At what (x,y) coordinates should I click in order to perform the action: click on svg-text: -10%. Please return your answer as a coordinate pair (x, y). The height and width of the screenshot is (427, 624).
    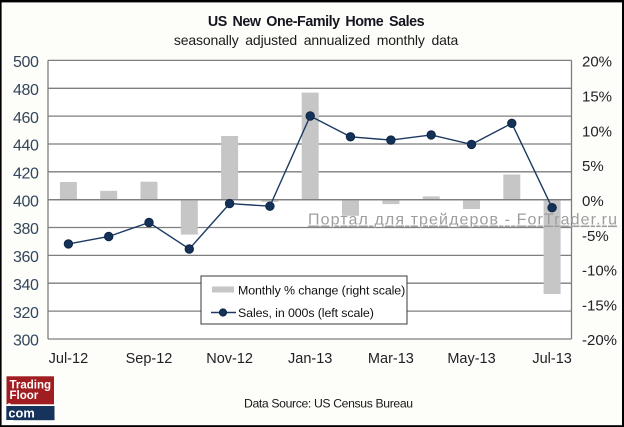
    Looking at the image, I should click on (599, 271).